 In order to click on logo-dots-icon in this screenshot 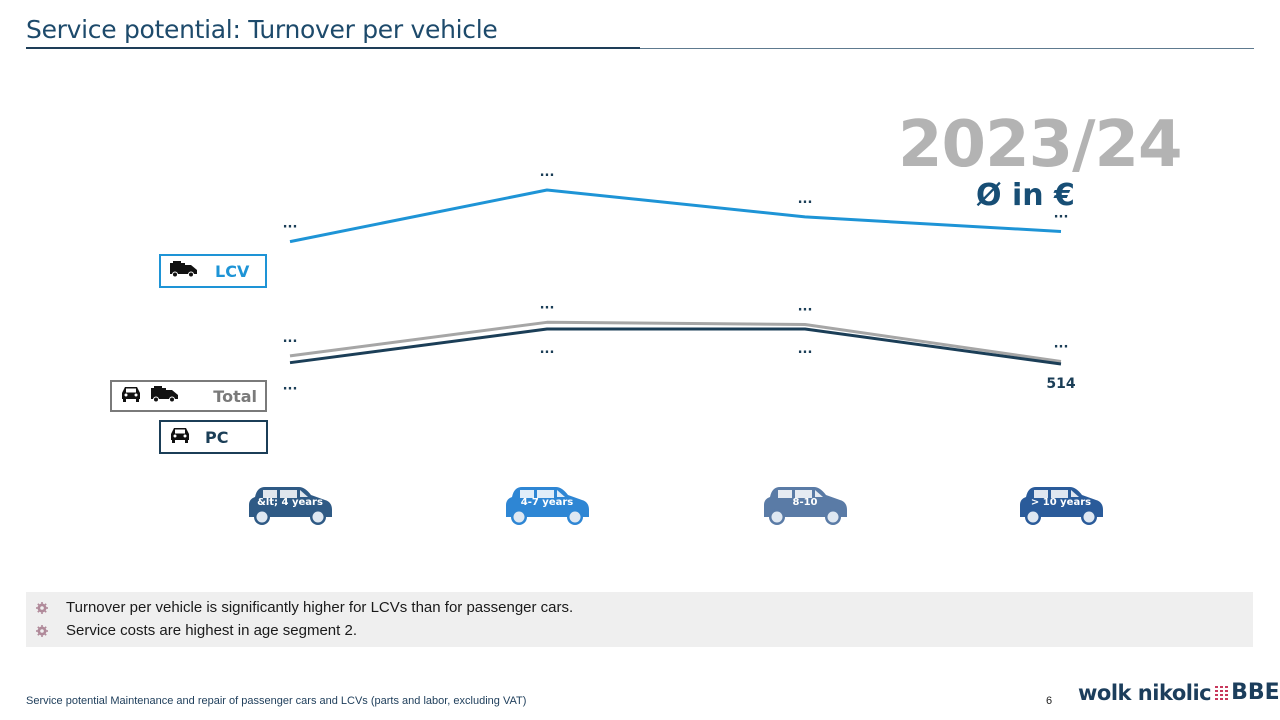, I will do `click(1222, 692)`.